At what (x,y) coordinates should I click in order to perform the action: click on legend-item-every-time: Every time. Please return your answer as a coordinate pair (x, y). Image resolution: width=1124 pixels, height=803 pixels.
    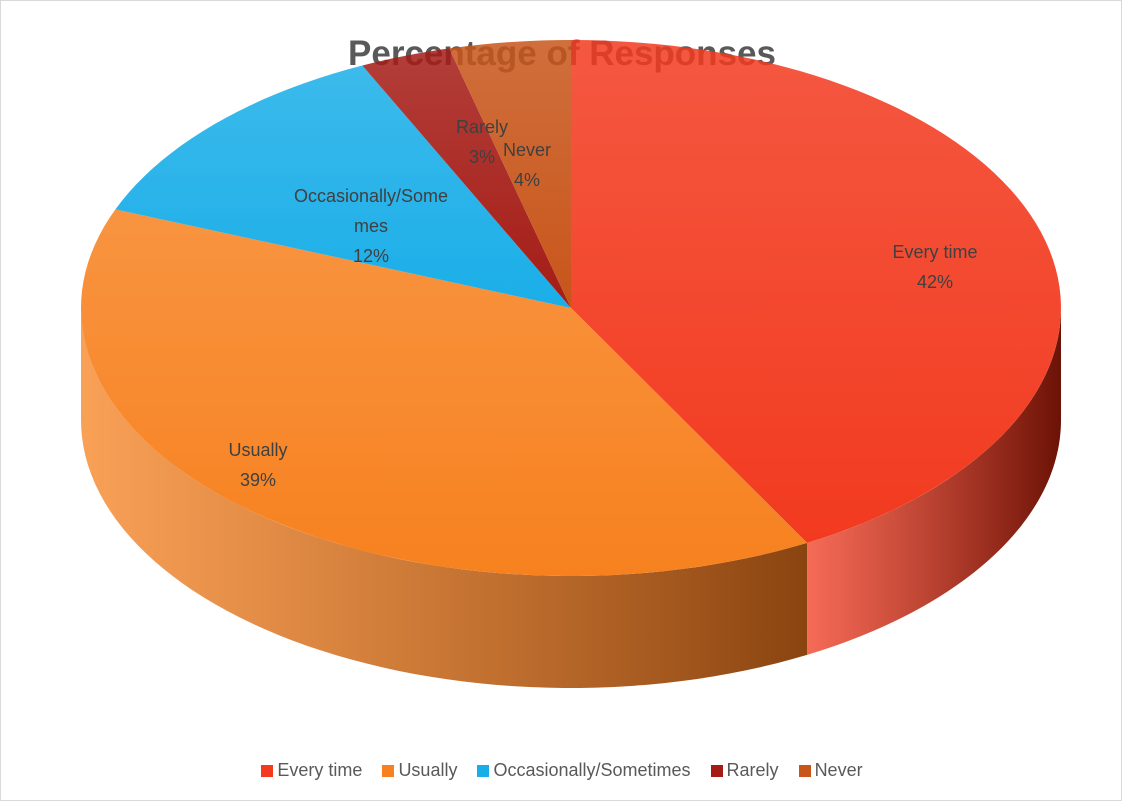
    Looking at the image, I should click on (311, 770).